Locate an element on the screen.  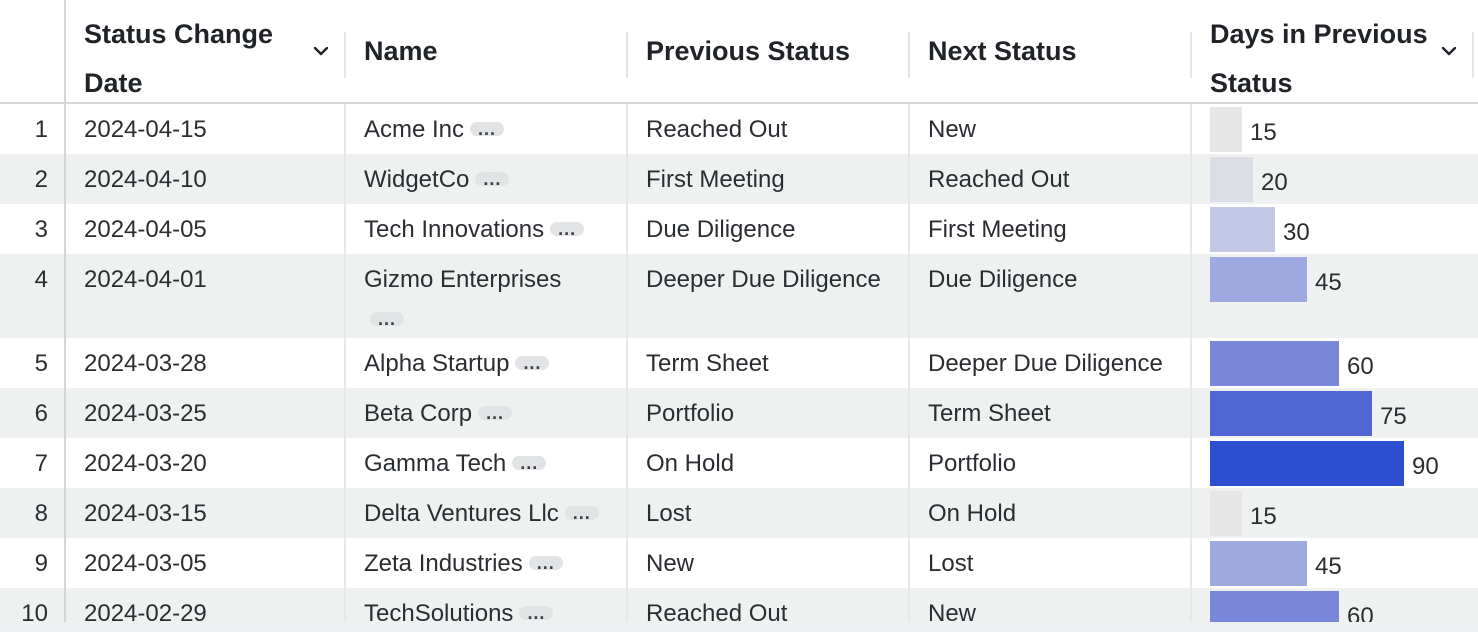
status-change-date-cell: 2024-04-01 is located at coordinates (206, 296).